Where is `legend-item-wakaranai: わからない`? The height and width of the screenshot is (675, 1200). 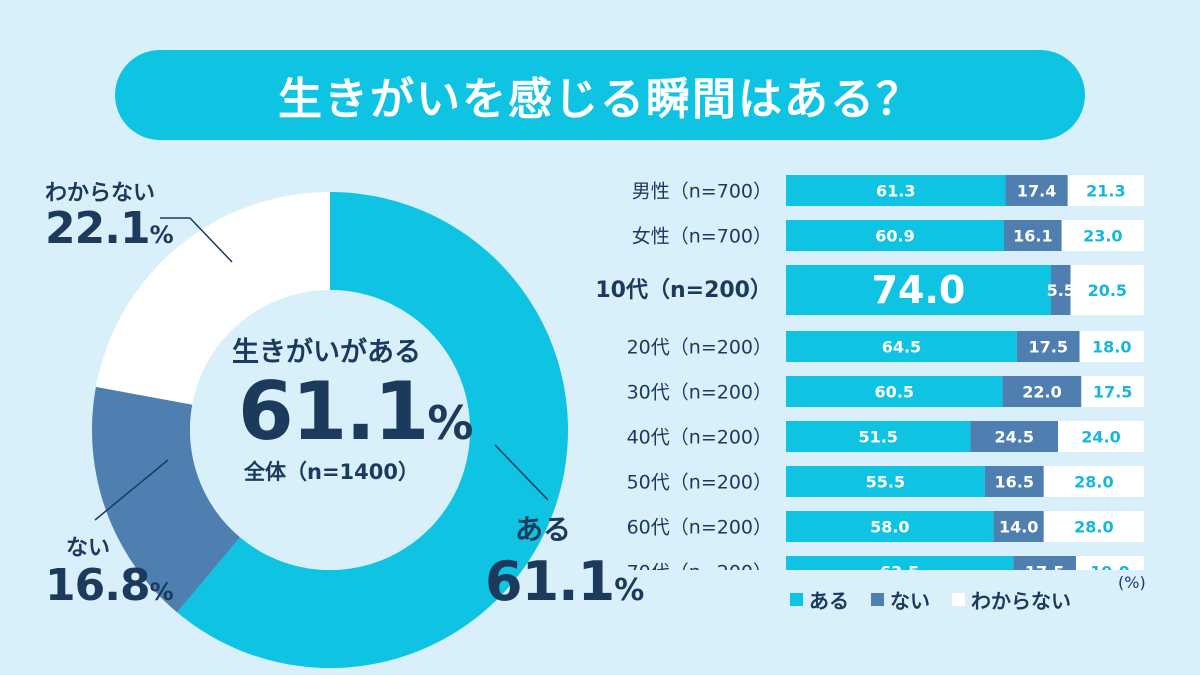 legend-item-wakaranai: わからない is located at coordinates (1011, 599).